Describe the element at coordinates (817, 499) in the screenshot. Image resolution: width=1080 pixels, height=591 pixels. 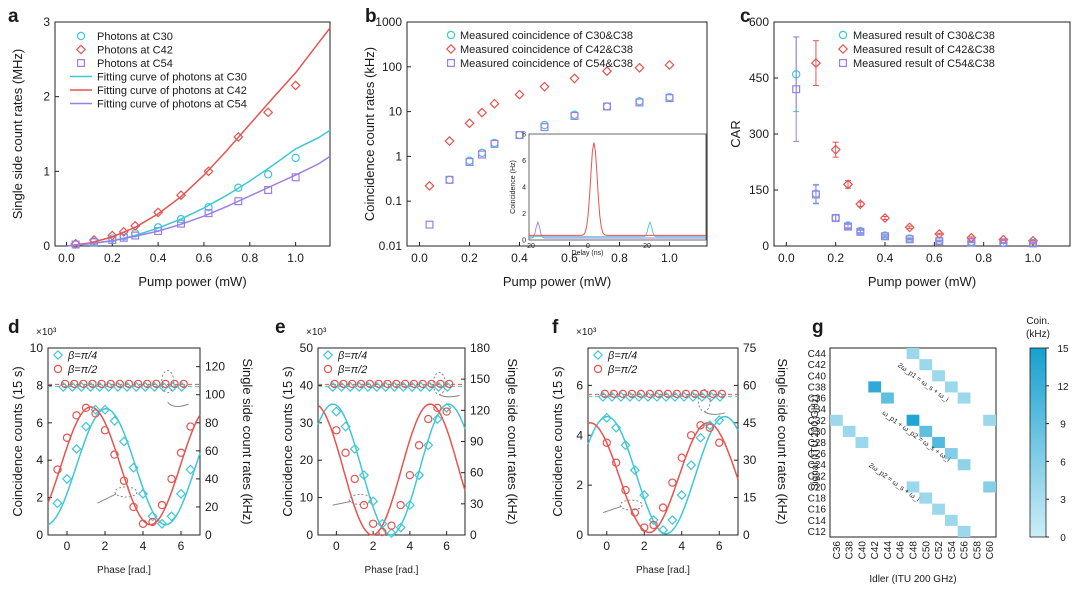
I see `y-tick-label: C18` at that location.